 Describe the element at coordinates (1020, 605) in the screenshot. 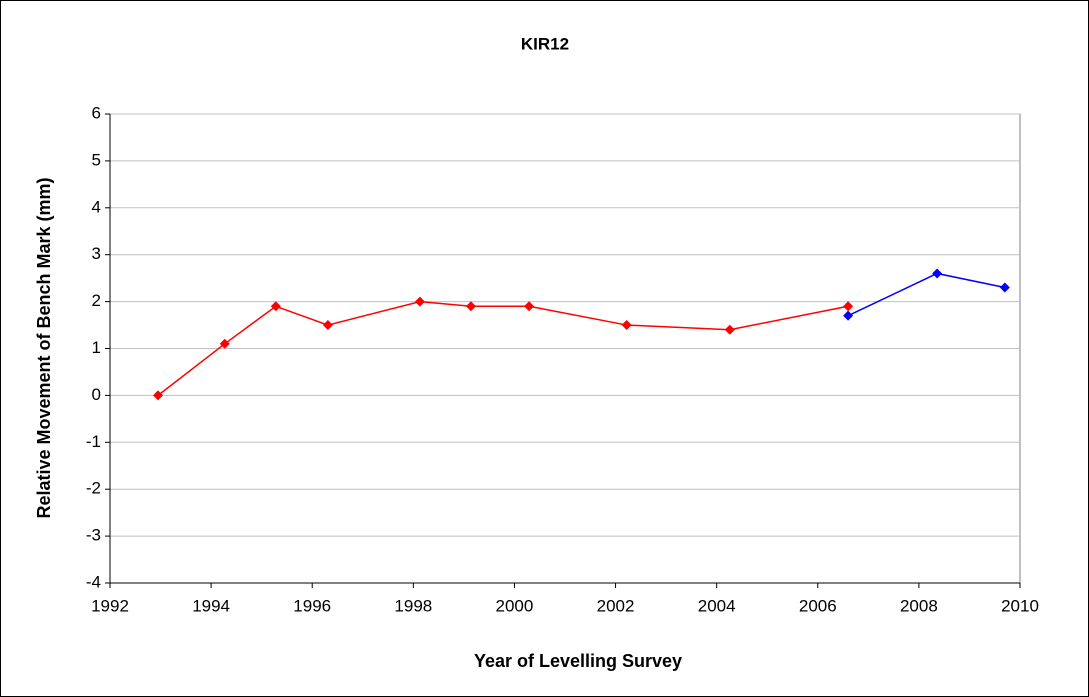

I see `x-tick-label: 2010` at that location.